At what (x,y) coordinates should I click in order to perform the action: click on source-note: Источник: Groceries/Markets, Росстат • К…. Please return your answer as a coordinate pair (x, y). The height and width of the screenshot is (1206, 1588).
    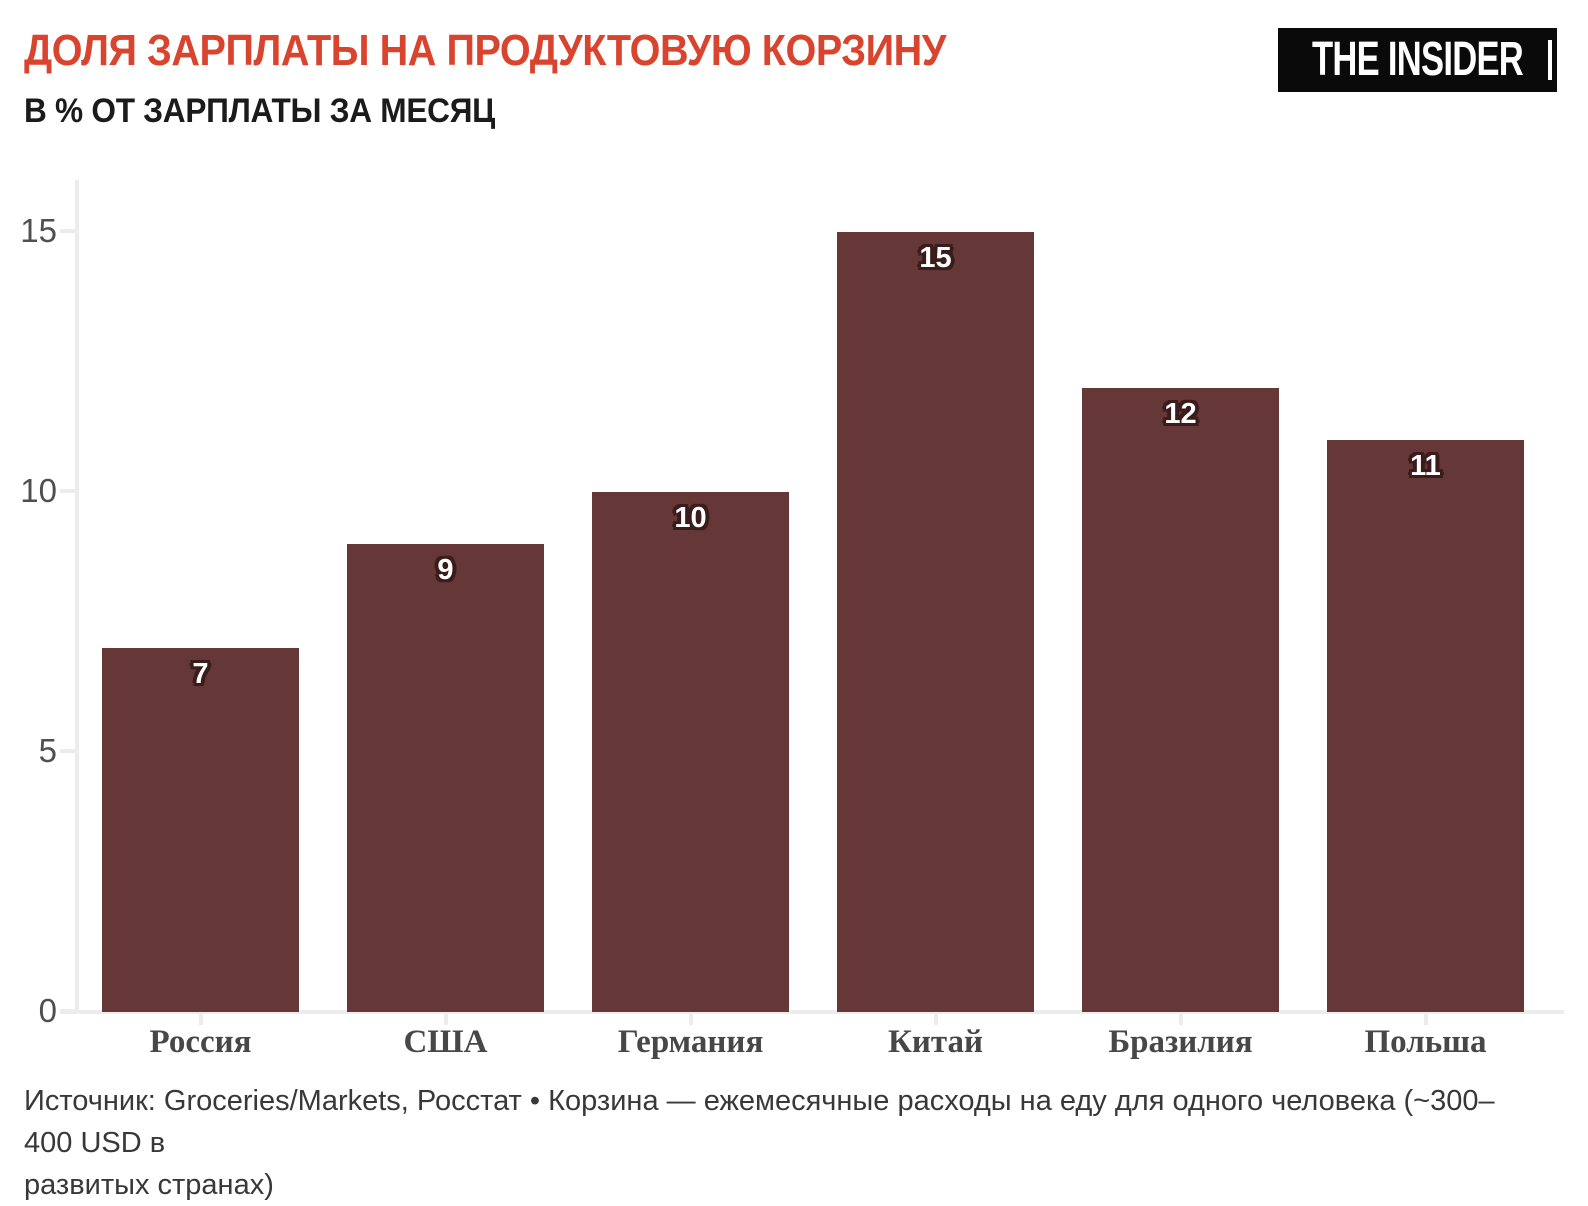
    Looking at the image, I should click on (759, 1143).